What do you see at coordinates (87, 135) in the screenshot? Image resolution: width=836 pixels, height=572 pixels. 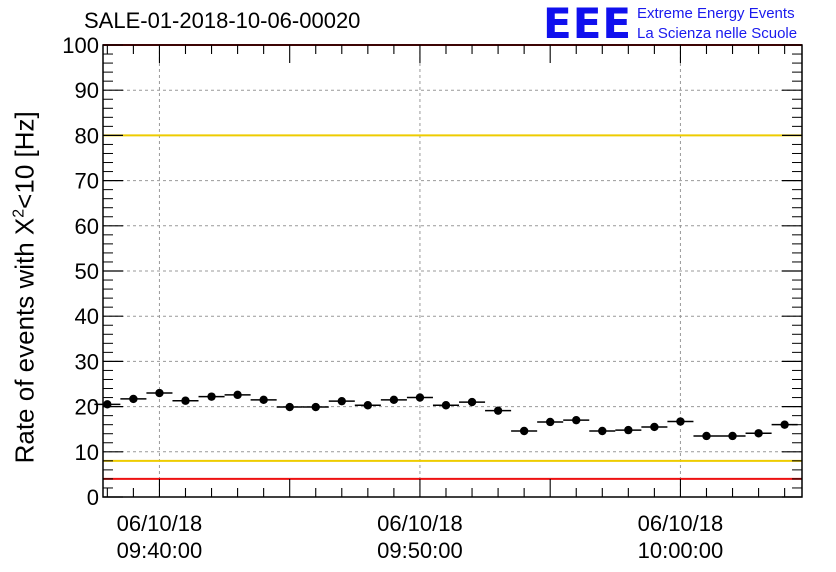 I see `y-tick-label: 80` at bounding box center [87, 135].